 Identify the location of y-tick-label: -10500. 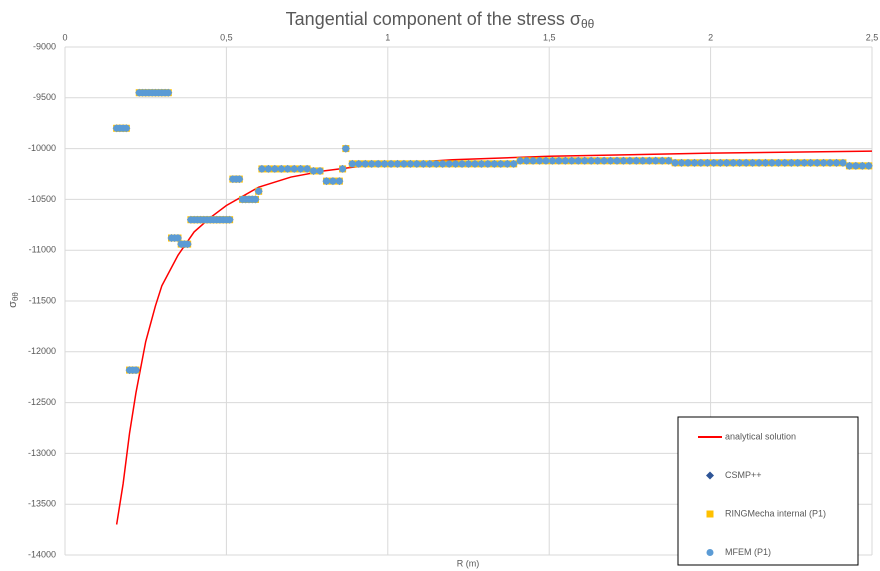
(42, 199).